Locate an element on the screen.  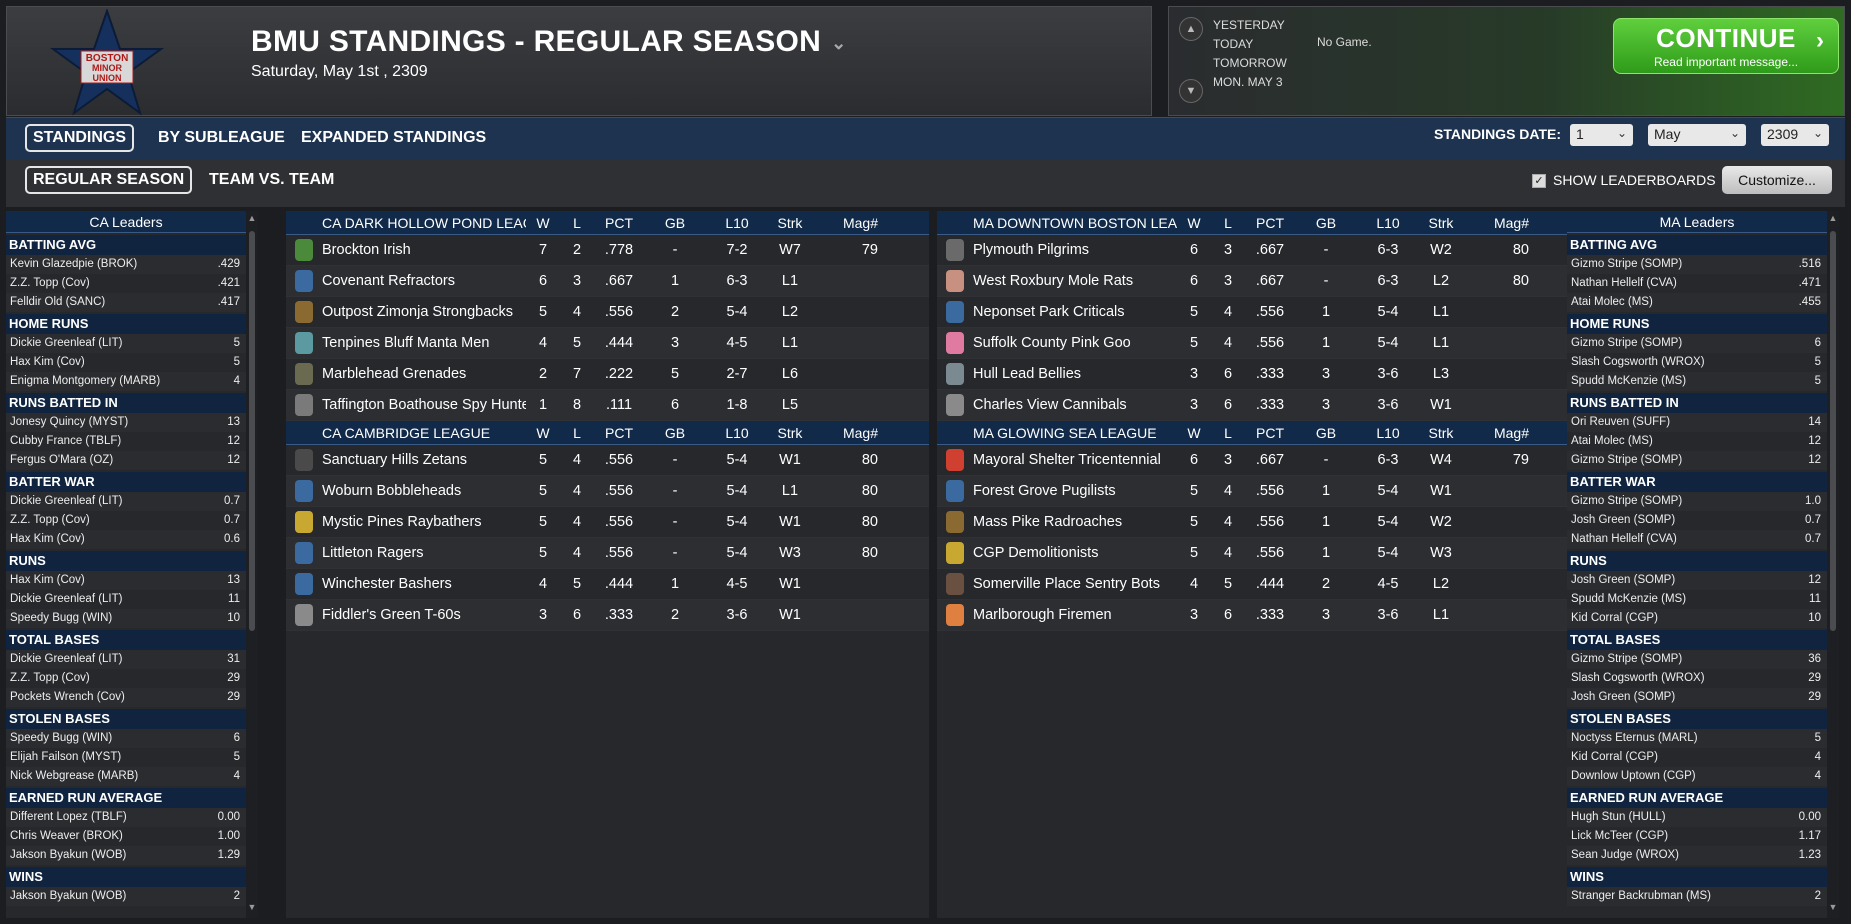
page-title: BMU STANDINGS - REGULAR SEASON is located at coordinates (536, 41).